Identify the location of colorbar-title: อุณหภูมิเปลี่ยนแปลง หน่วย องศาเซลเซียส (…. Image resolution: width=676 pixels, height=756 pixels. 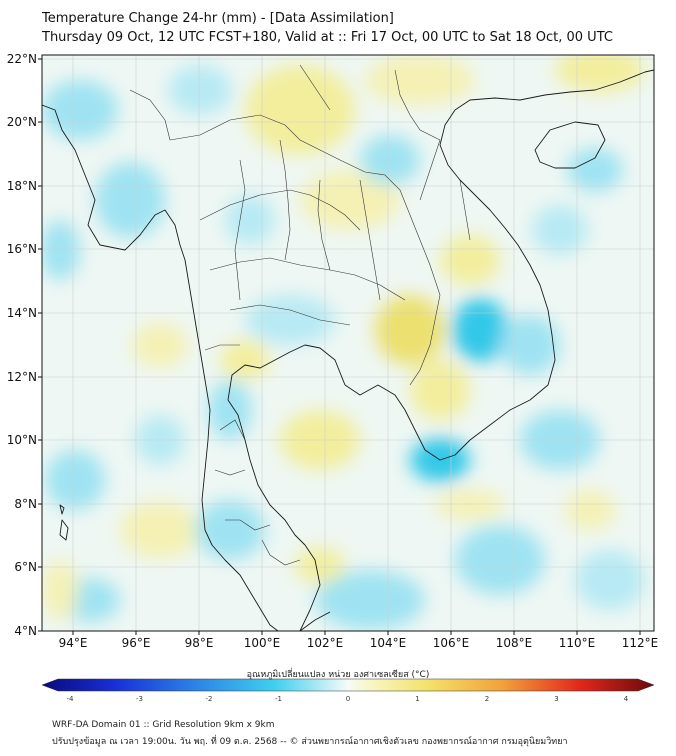
(338, 675).